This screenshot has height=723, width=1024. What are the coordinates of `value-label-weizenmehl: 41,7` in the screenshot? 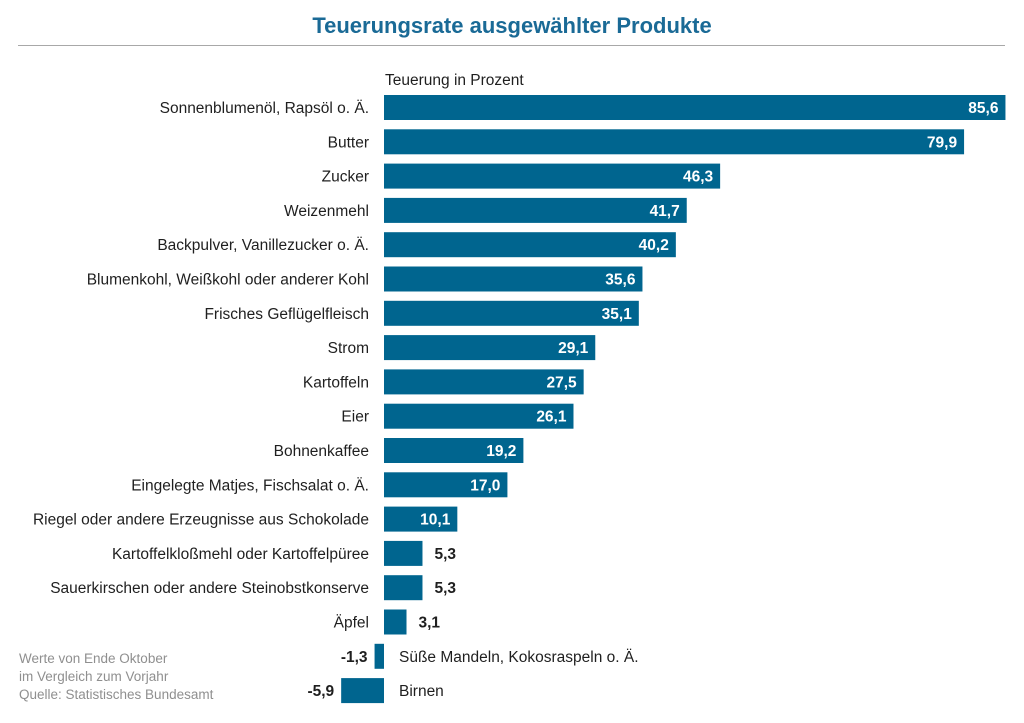 It's located at (665, 211).